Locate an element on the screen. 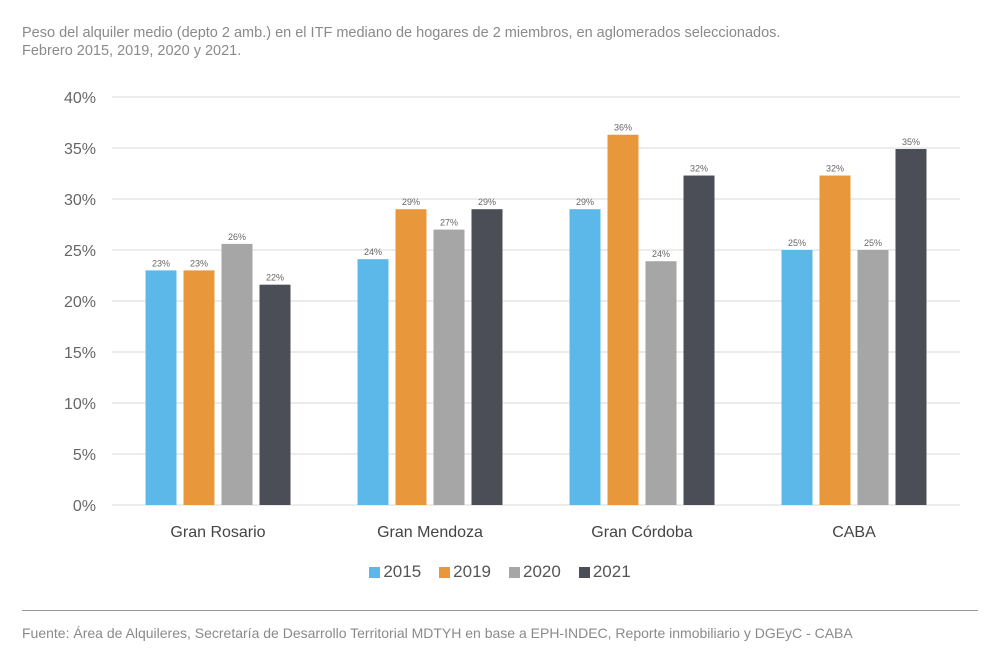 This screenshot has height=664, width=1000. legend-item-2020: 2020 is located at coordinates (535, 572).